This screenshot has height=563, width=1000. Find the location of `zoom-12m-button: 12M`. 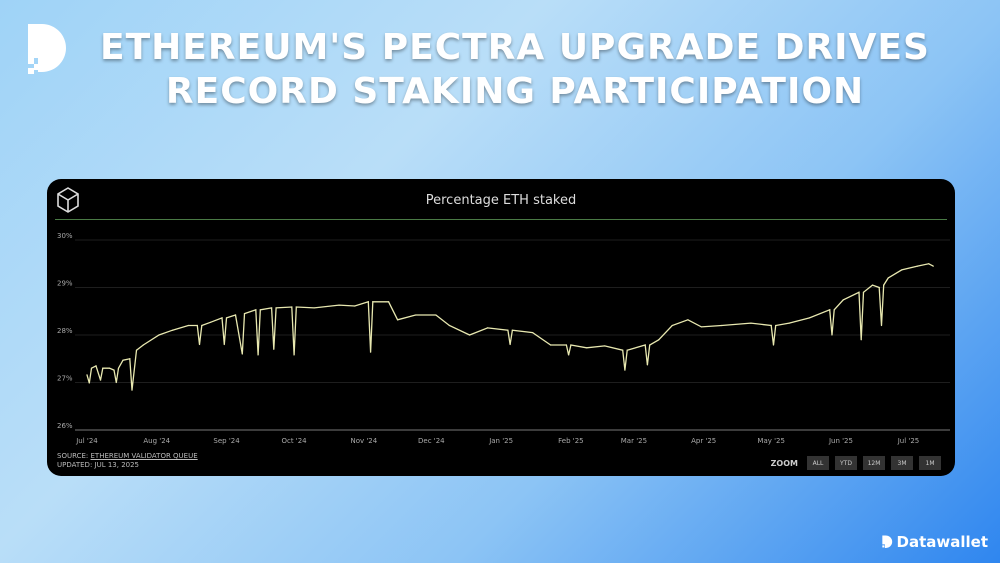

zoom-12m-button: 12M is located at coordinates (874, 463).